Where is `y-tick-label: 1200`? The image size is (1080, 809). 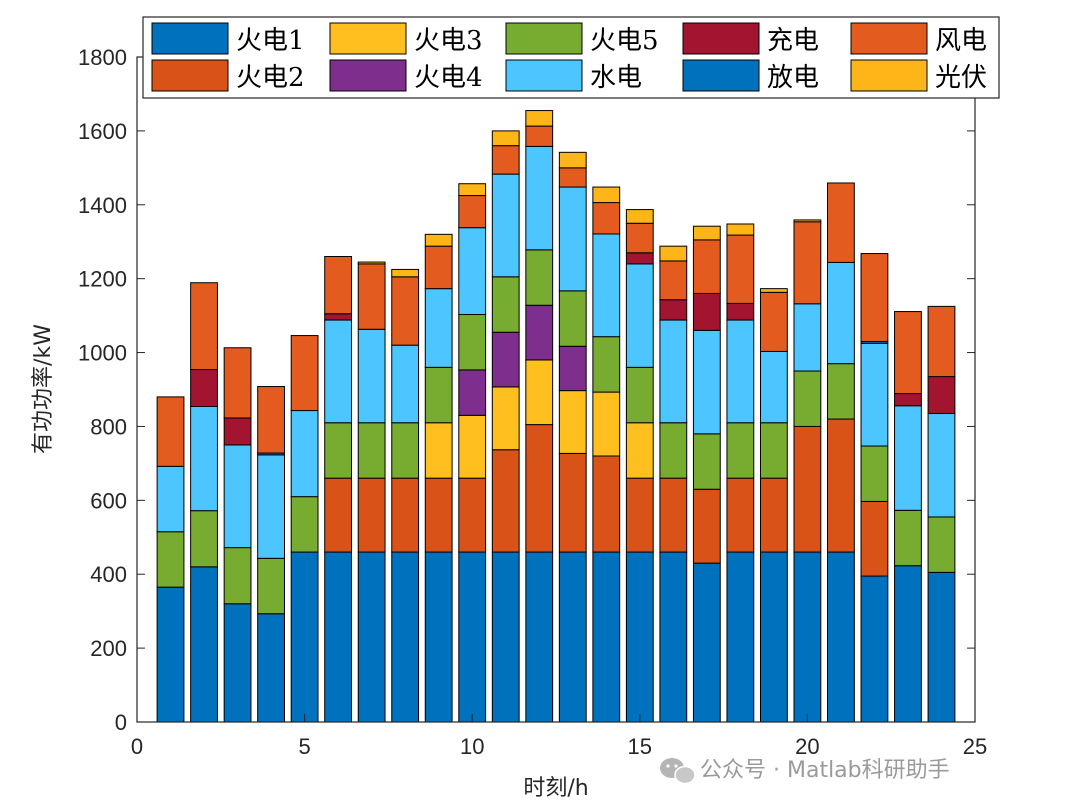 y-tick-label: 1200 is located at coordinates (102, 279).